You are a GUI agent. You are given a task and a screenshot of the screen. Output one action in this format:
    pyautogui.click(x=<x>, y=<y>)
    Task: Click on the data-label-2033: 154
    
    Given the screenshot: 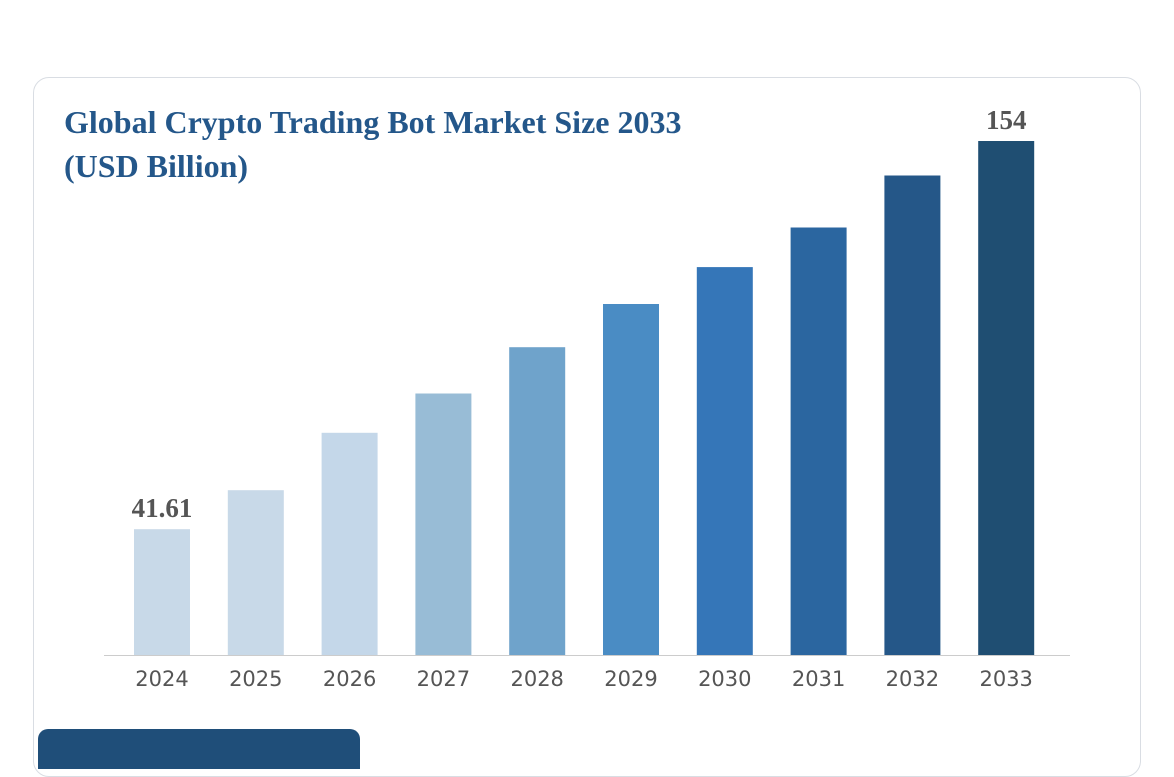 What is the action you would take?
    pyautogui.click(x=1006, y=120)
    